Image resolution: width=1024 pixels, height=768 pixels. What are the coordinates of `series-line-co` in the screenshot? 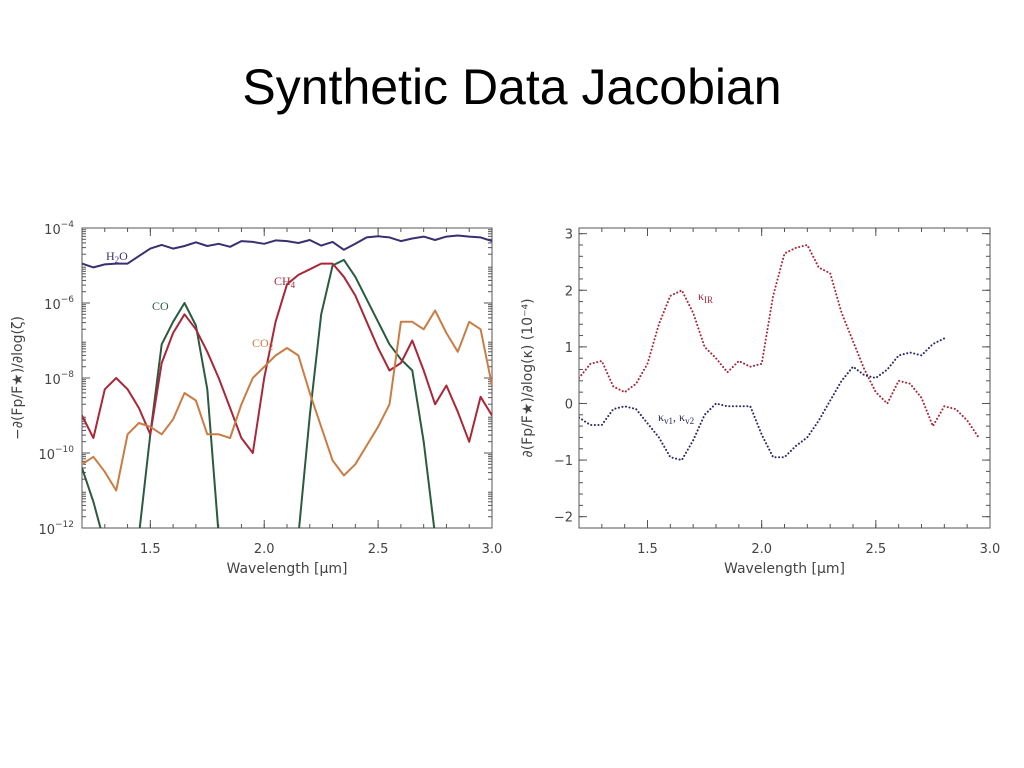 It's located at (259, 393).